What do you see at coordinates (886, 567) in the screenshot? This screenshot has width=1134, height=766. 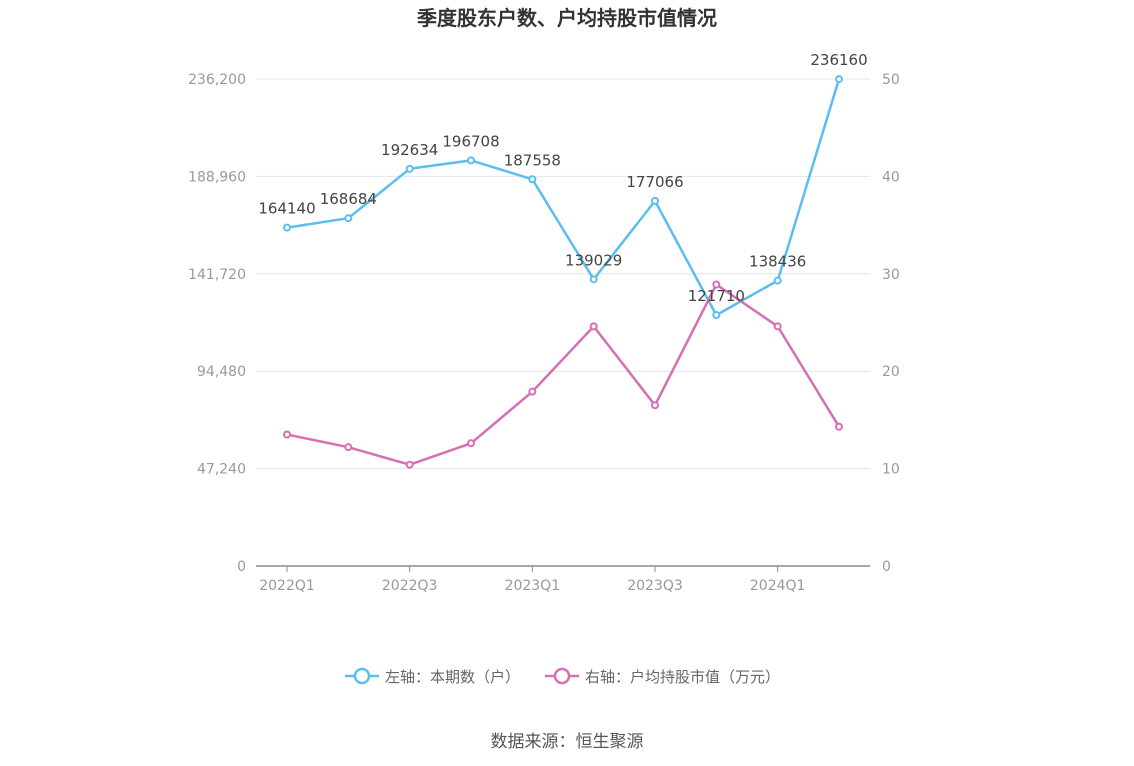 I see `right-axis-tick-label: 0` at bounding box center [886, 567].